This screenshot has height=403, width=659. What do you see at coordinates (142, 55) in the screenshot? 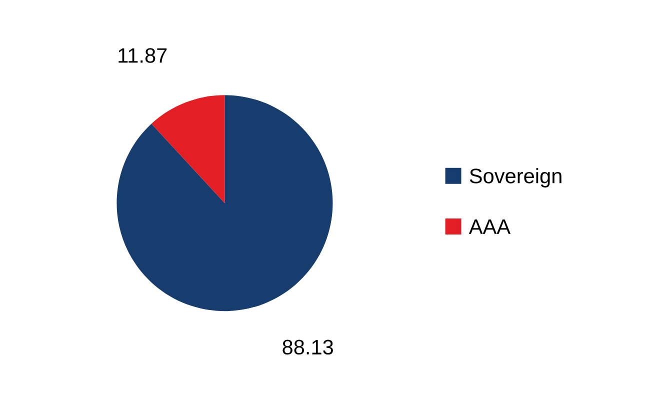
I see `data-label: 11.87` at bounding box center [142, 55].